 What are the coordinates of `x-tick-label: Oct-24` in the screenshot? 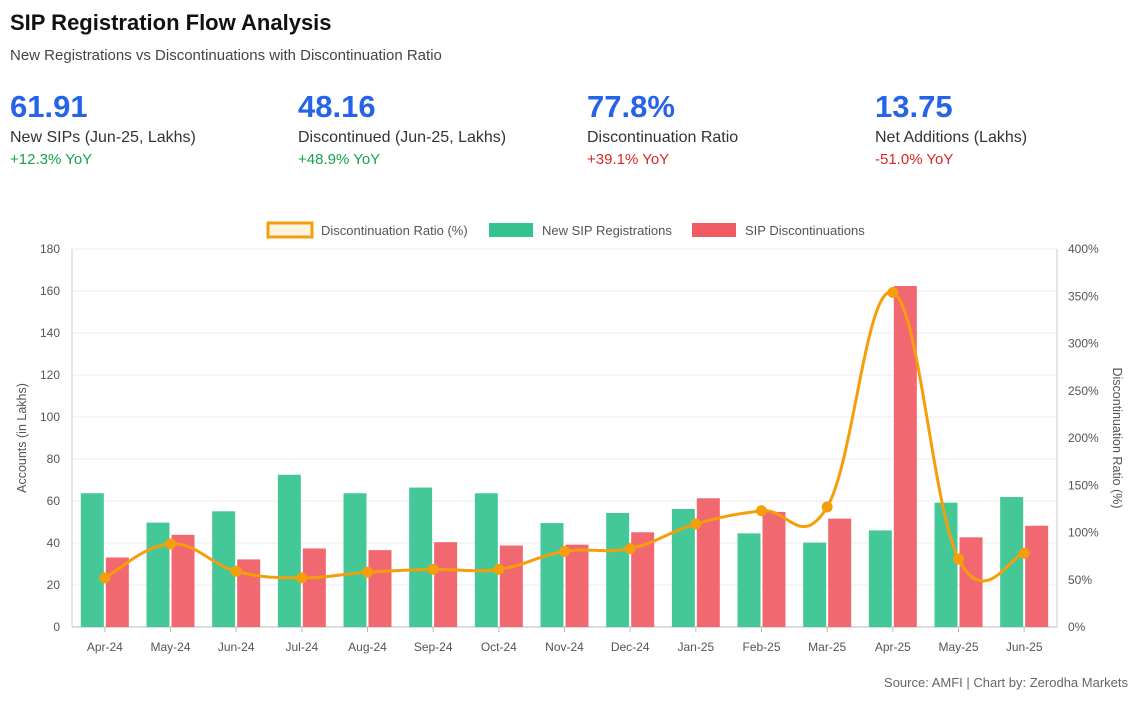 It's located at (499, 647).